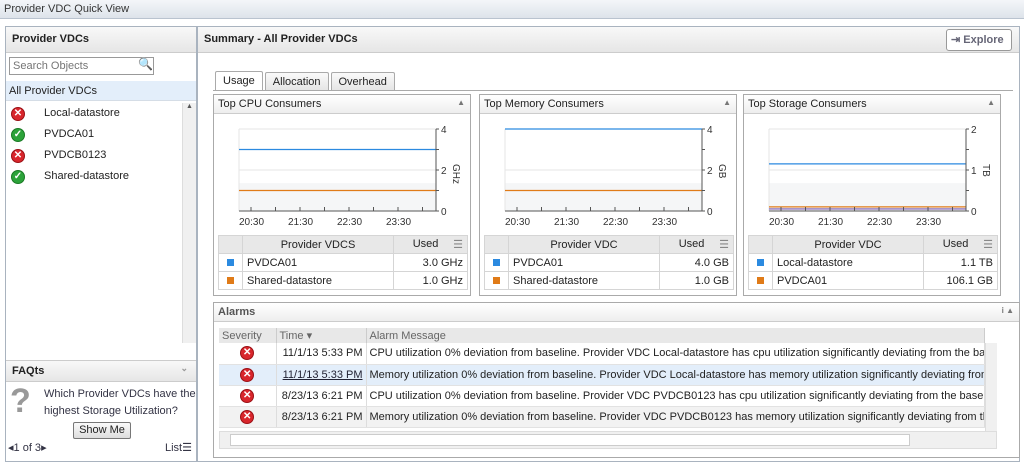  Describe the element at coordinates (991, 387) in the screenshot. I see `alarms-vertical-scrollbar` at that location.